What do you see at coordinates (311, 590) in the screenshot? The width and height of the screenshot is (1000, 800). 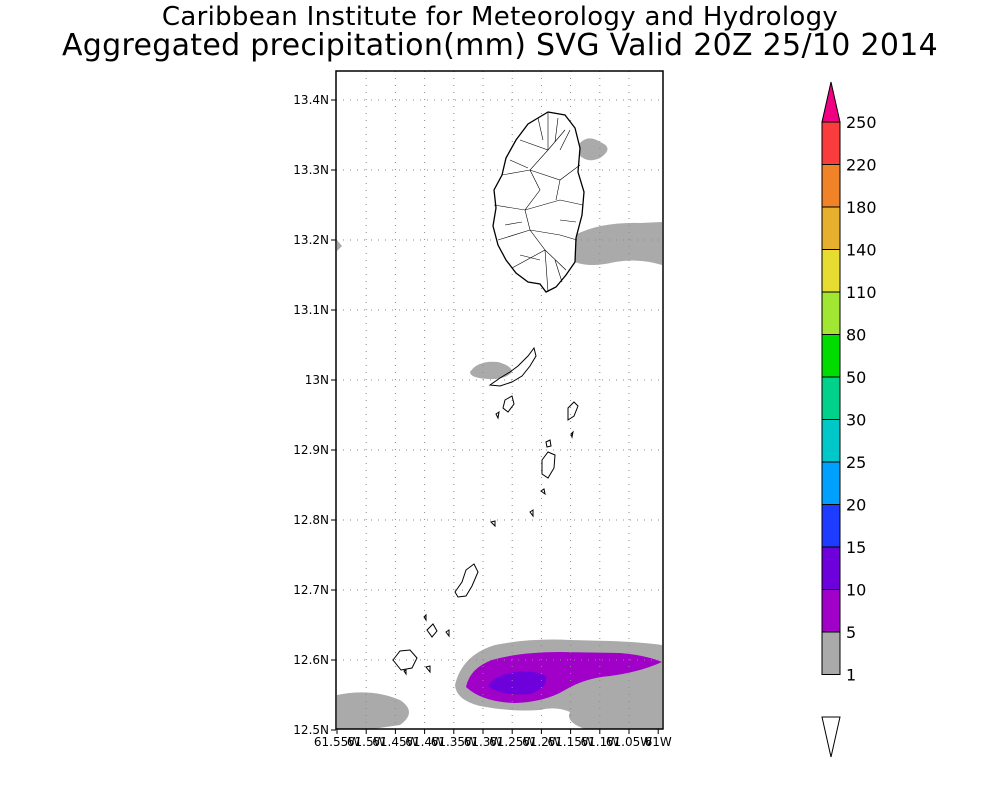 I see `lat-label: 12.7N` at bounding box center [311, 590].